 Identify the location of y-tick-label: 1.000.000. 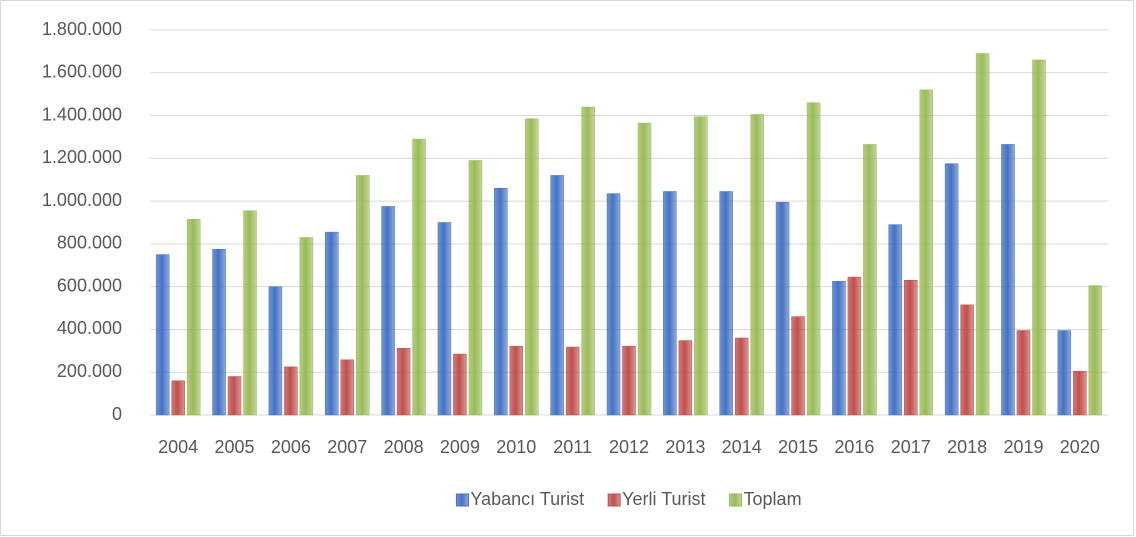
(82, 200).